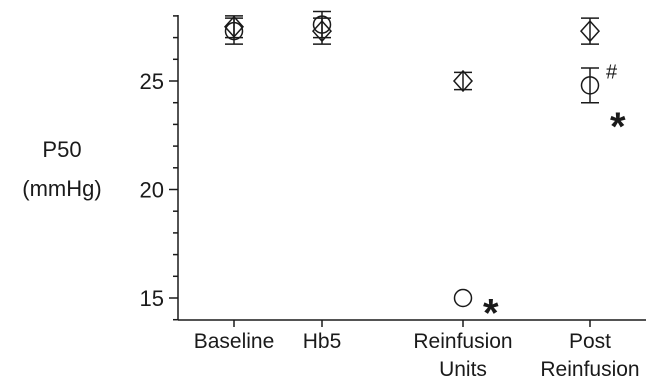  I want to click on y-tick-label: 25, so click(152, 81).